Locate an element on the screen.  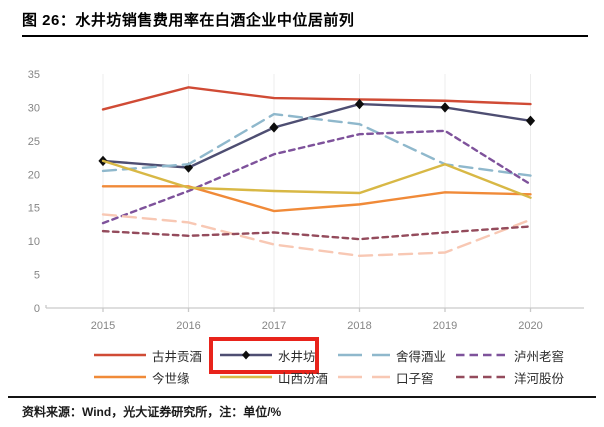
y-axis-tick-label: 0 is located at coordinates (37, 309).